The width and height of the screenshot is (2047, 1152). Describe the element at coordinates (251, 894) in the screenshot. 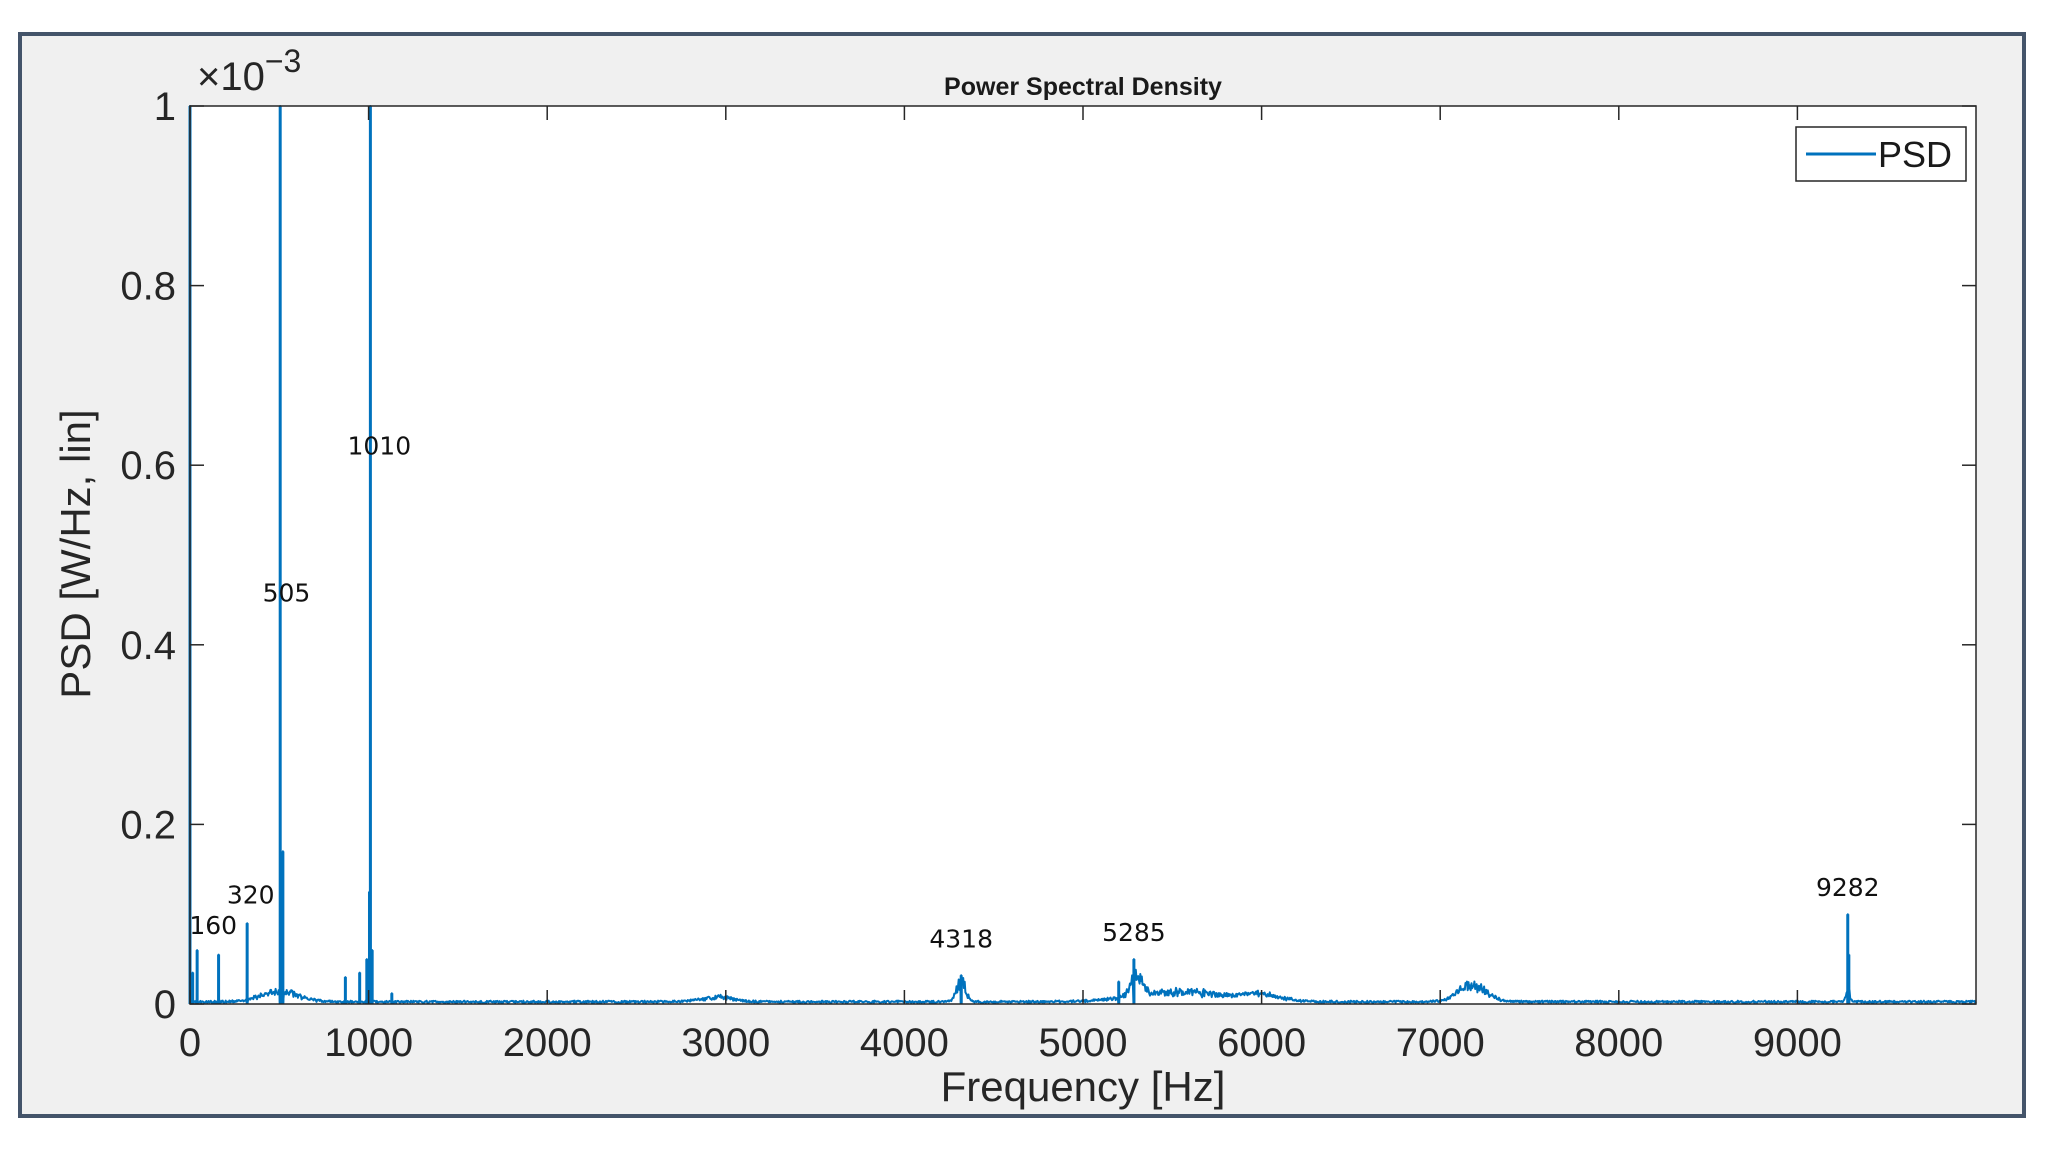

I see `annotation-320: 320` at that location.